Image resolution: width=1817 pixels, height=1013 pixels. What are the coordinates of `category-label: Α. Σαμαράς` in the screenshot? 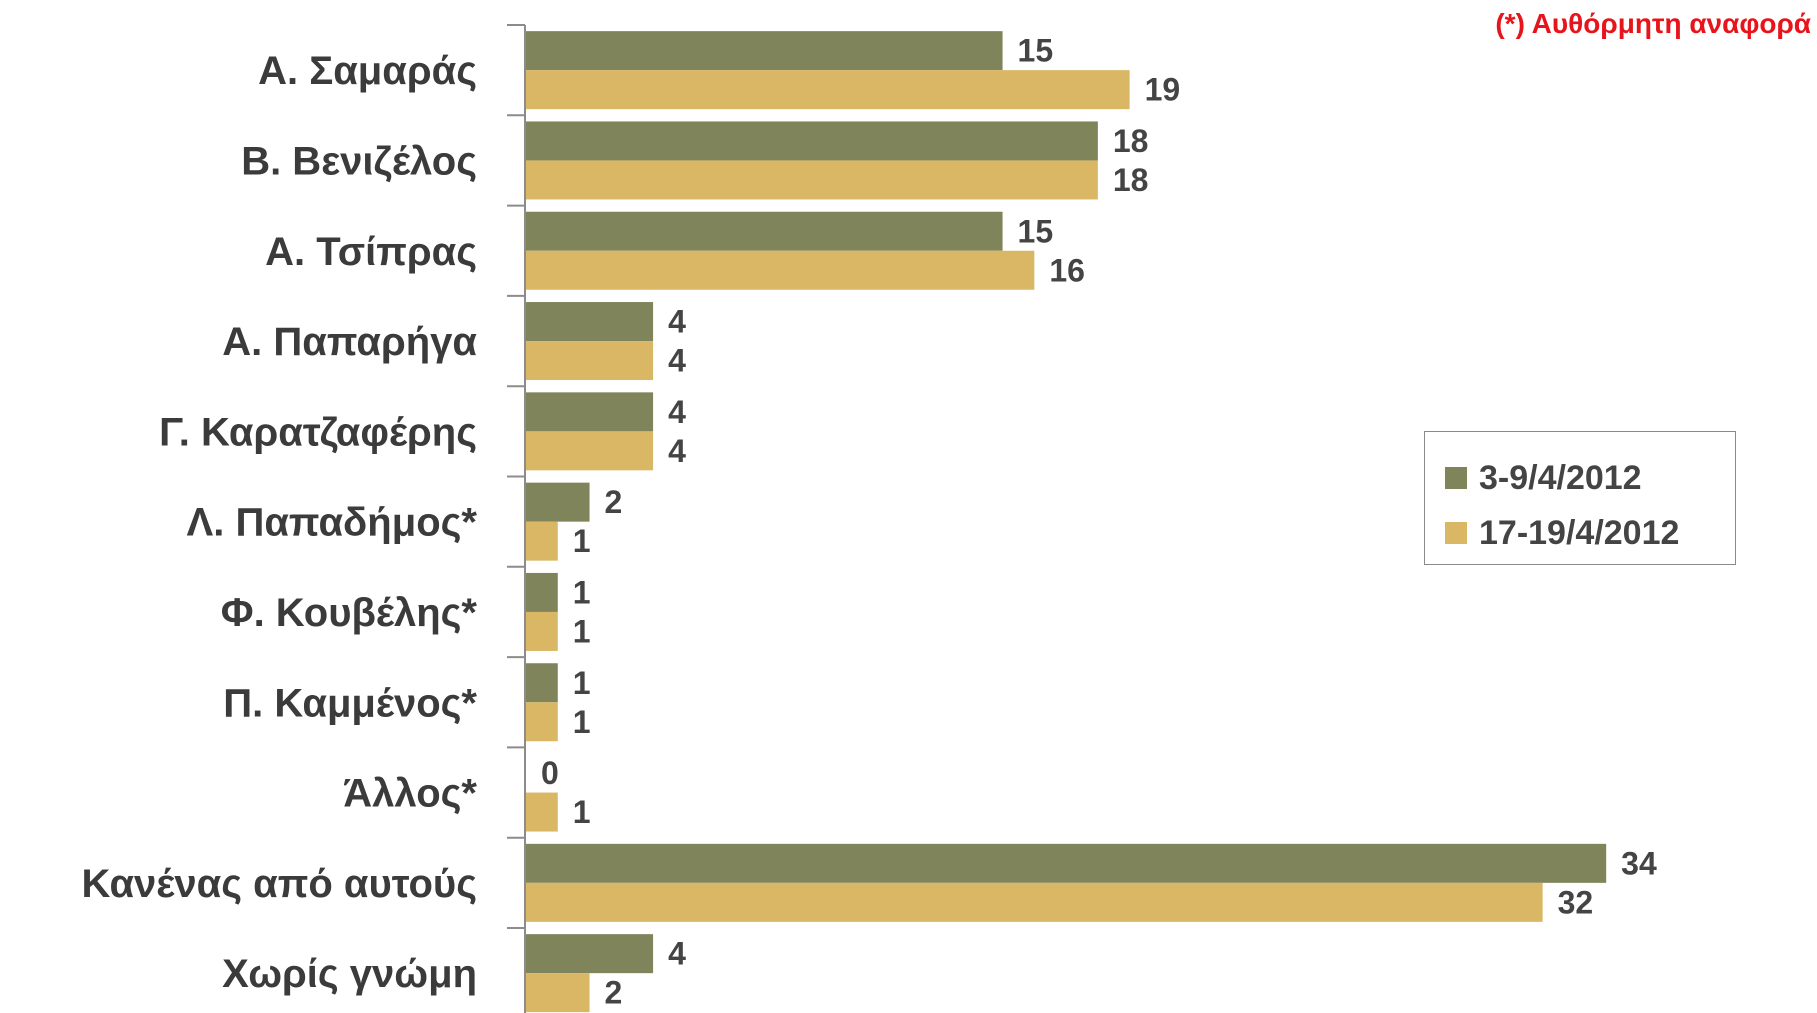 It's located at (367, 71).